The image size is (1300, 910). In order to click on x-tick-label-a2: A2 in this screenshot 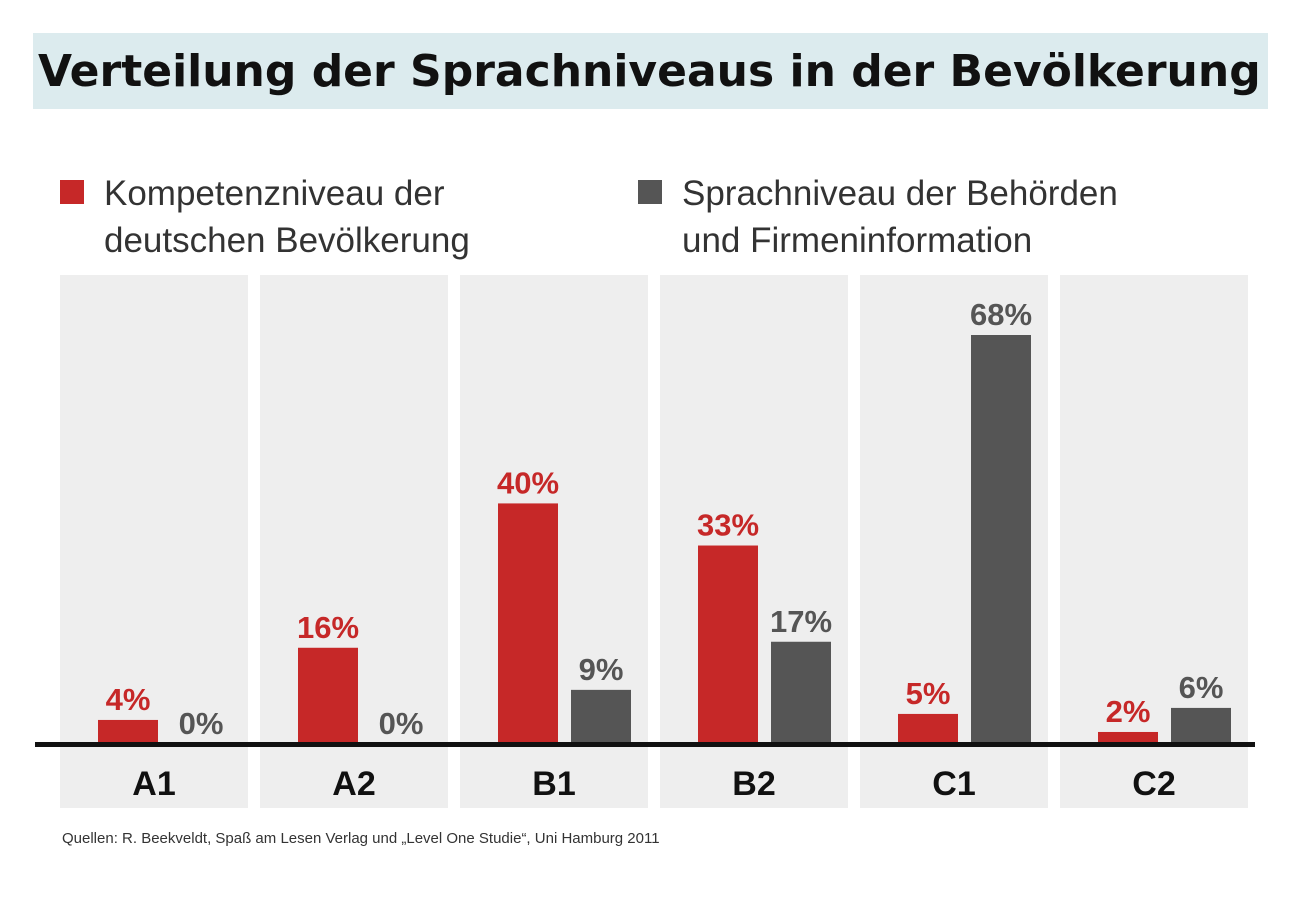, I will do `click(353, 784)`.